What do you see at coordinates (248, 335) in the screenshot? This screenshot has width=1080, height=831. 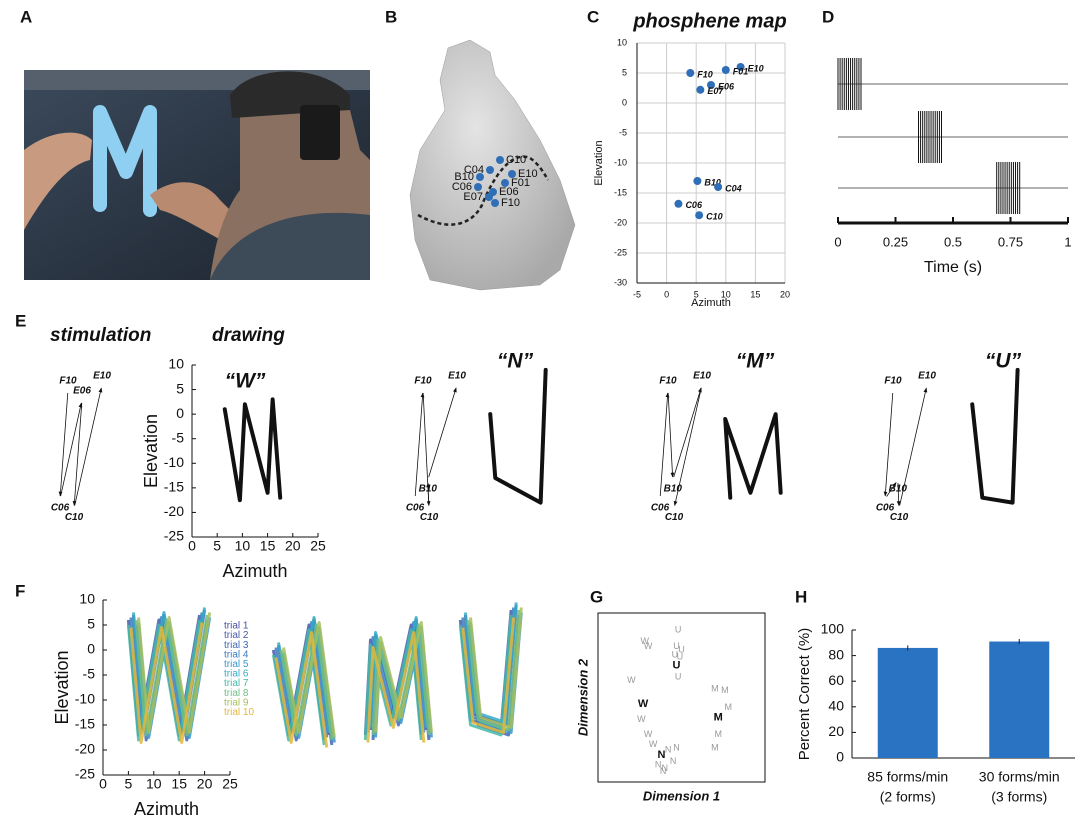 I see `section-label: drawing` at bounding box center [248, 335].